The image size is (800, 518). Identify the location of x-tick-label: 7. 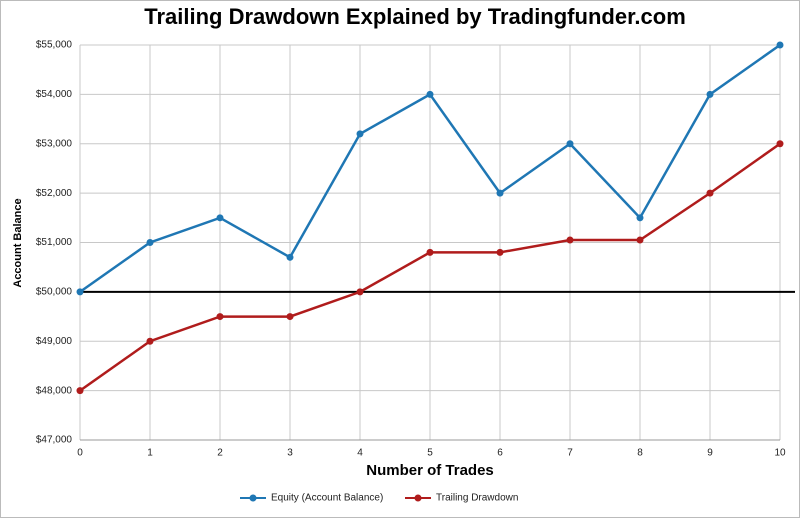
(570, 453).